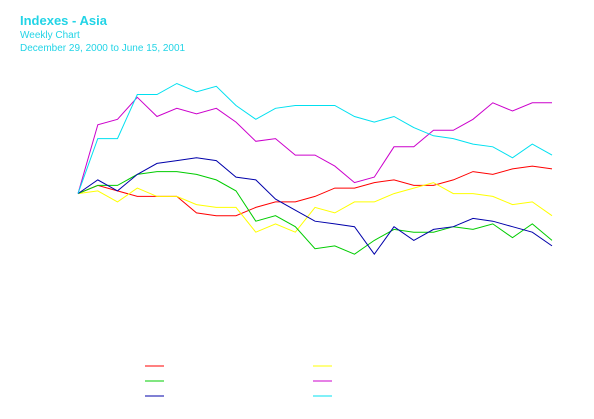 This screenshot has width=594, height=419. I want to click on chart-title: Indexes - Asia, so click(63, 20).